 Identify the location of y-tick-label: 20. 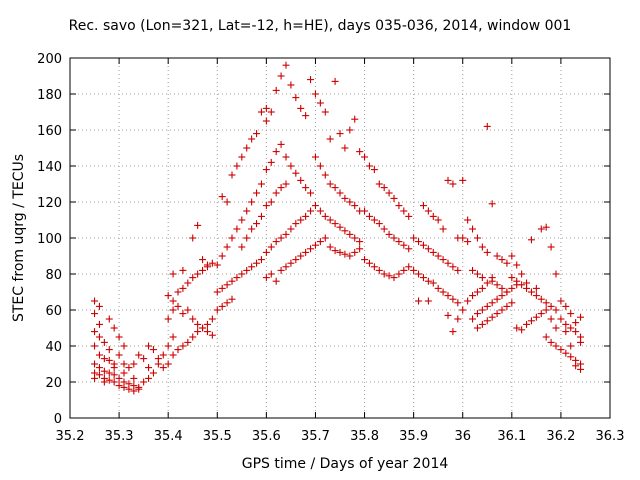
(53, 383).